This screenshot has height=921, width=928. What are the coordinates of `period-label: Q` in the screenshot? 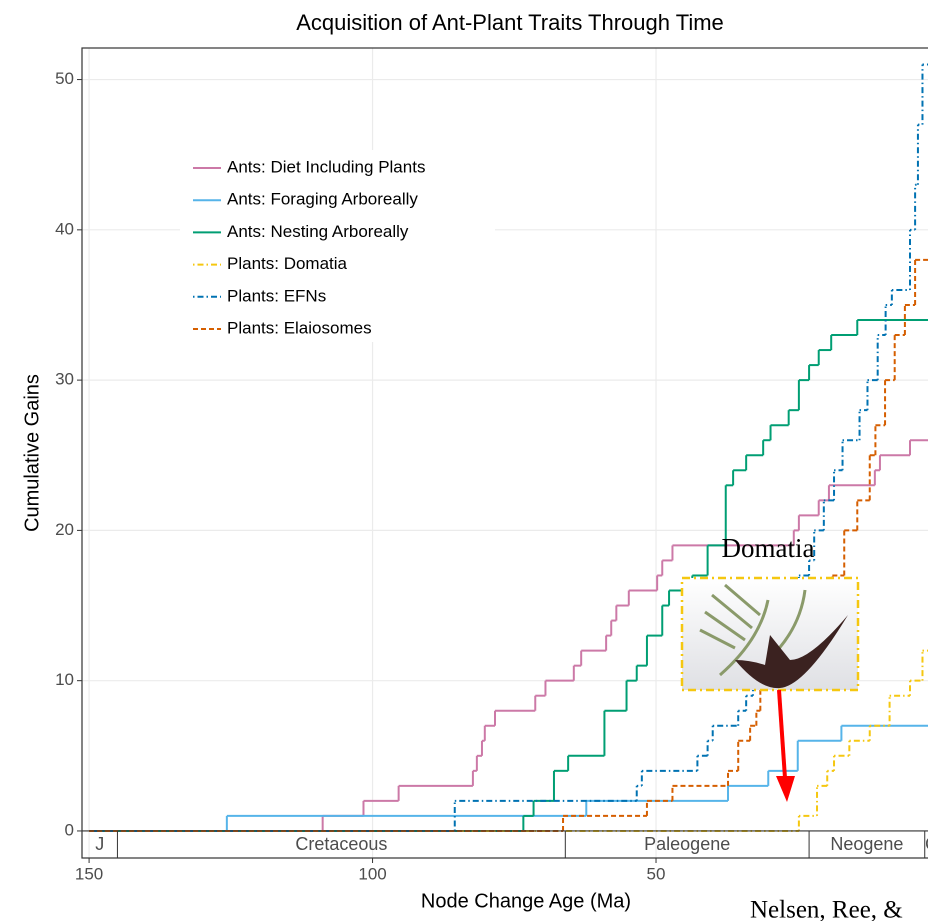 It's located at (926, 844).